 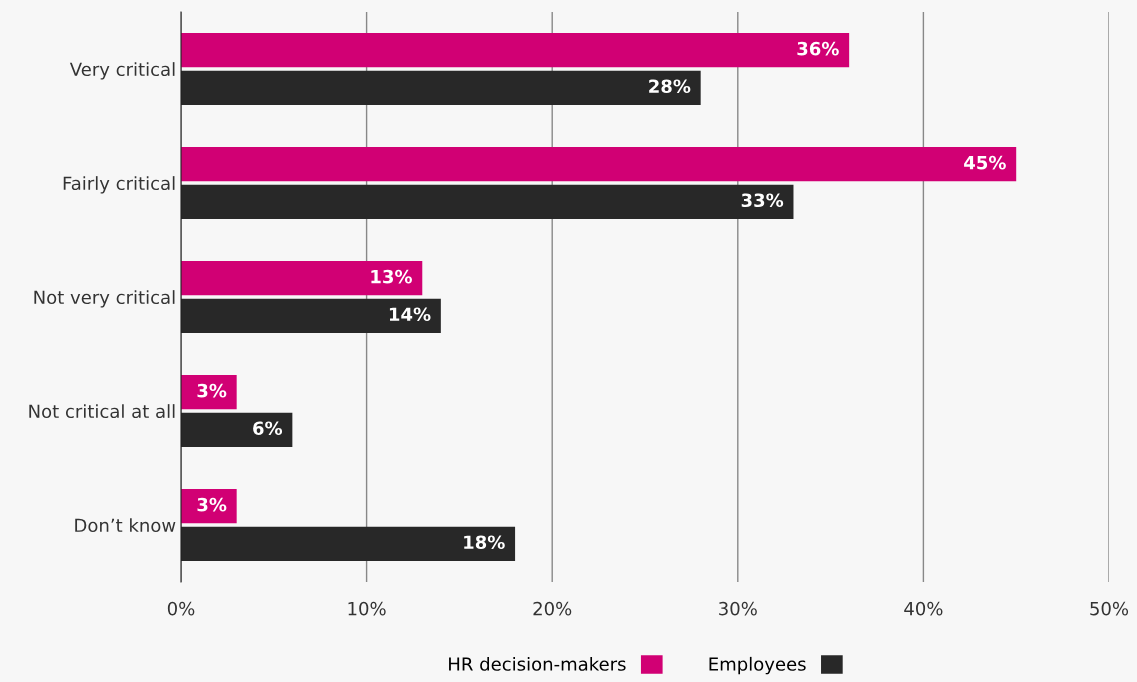 I want to click on x-tick-label: 20%, so click(x=552, y=608).